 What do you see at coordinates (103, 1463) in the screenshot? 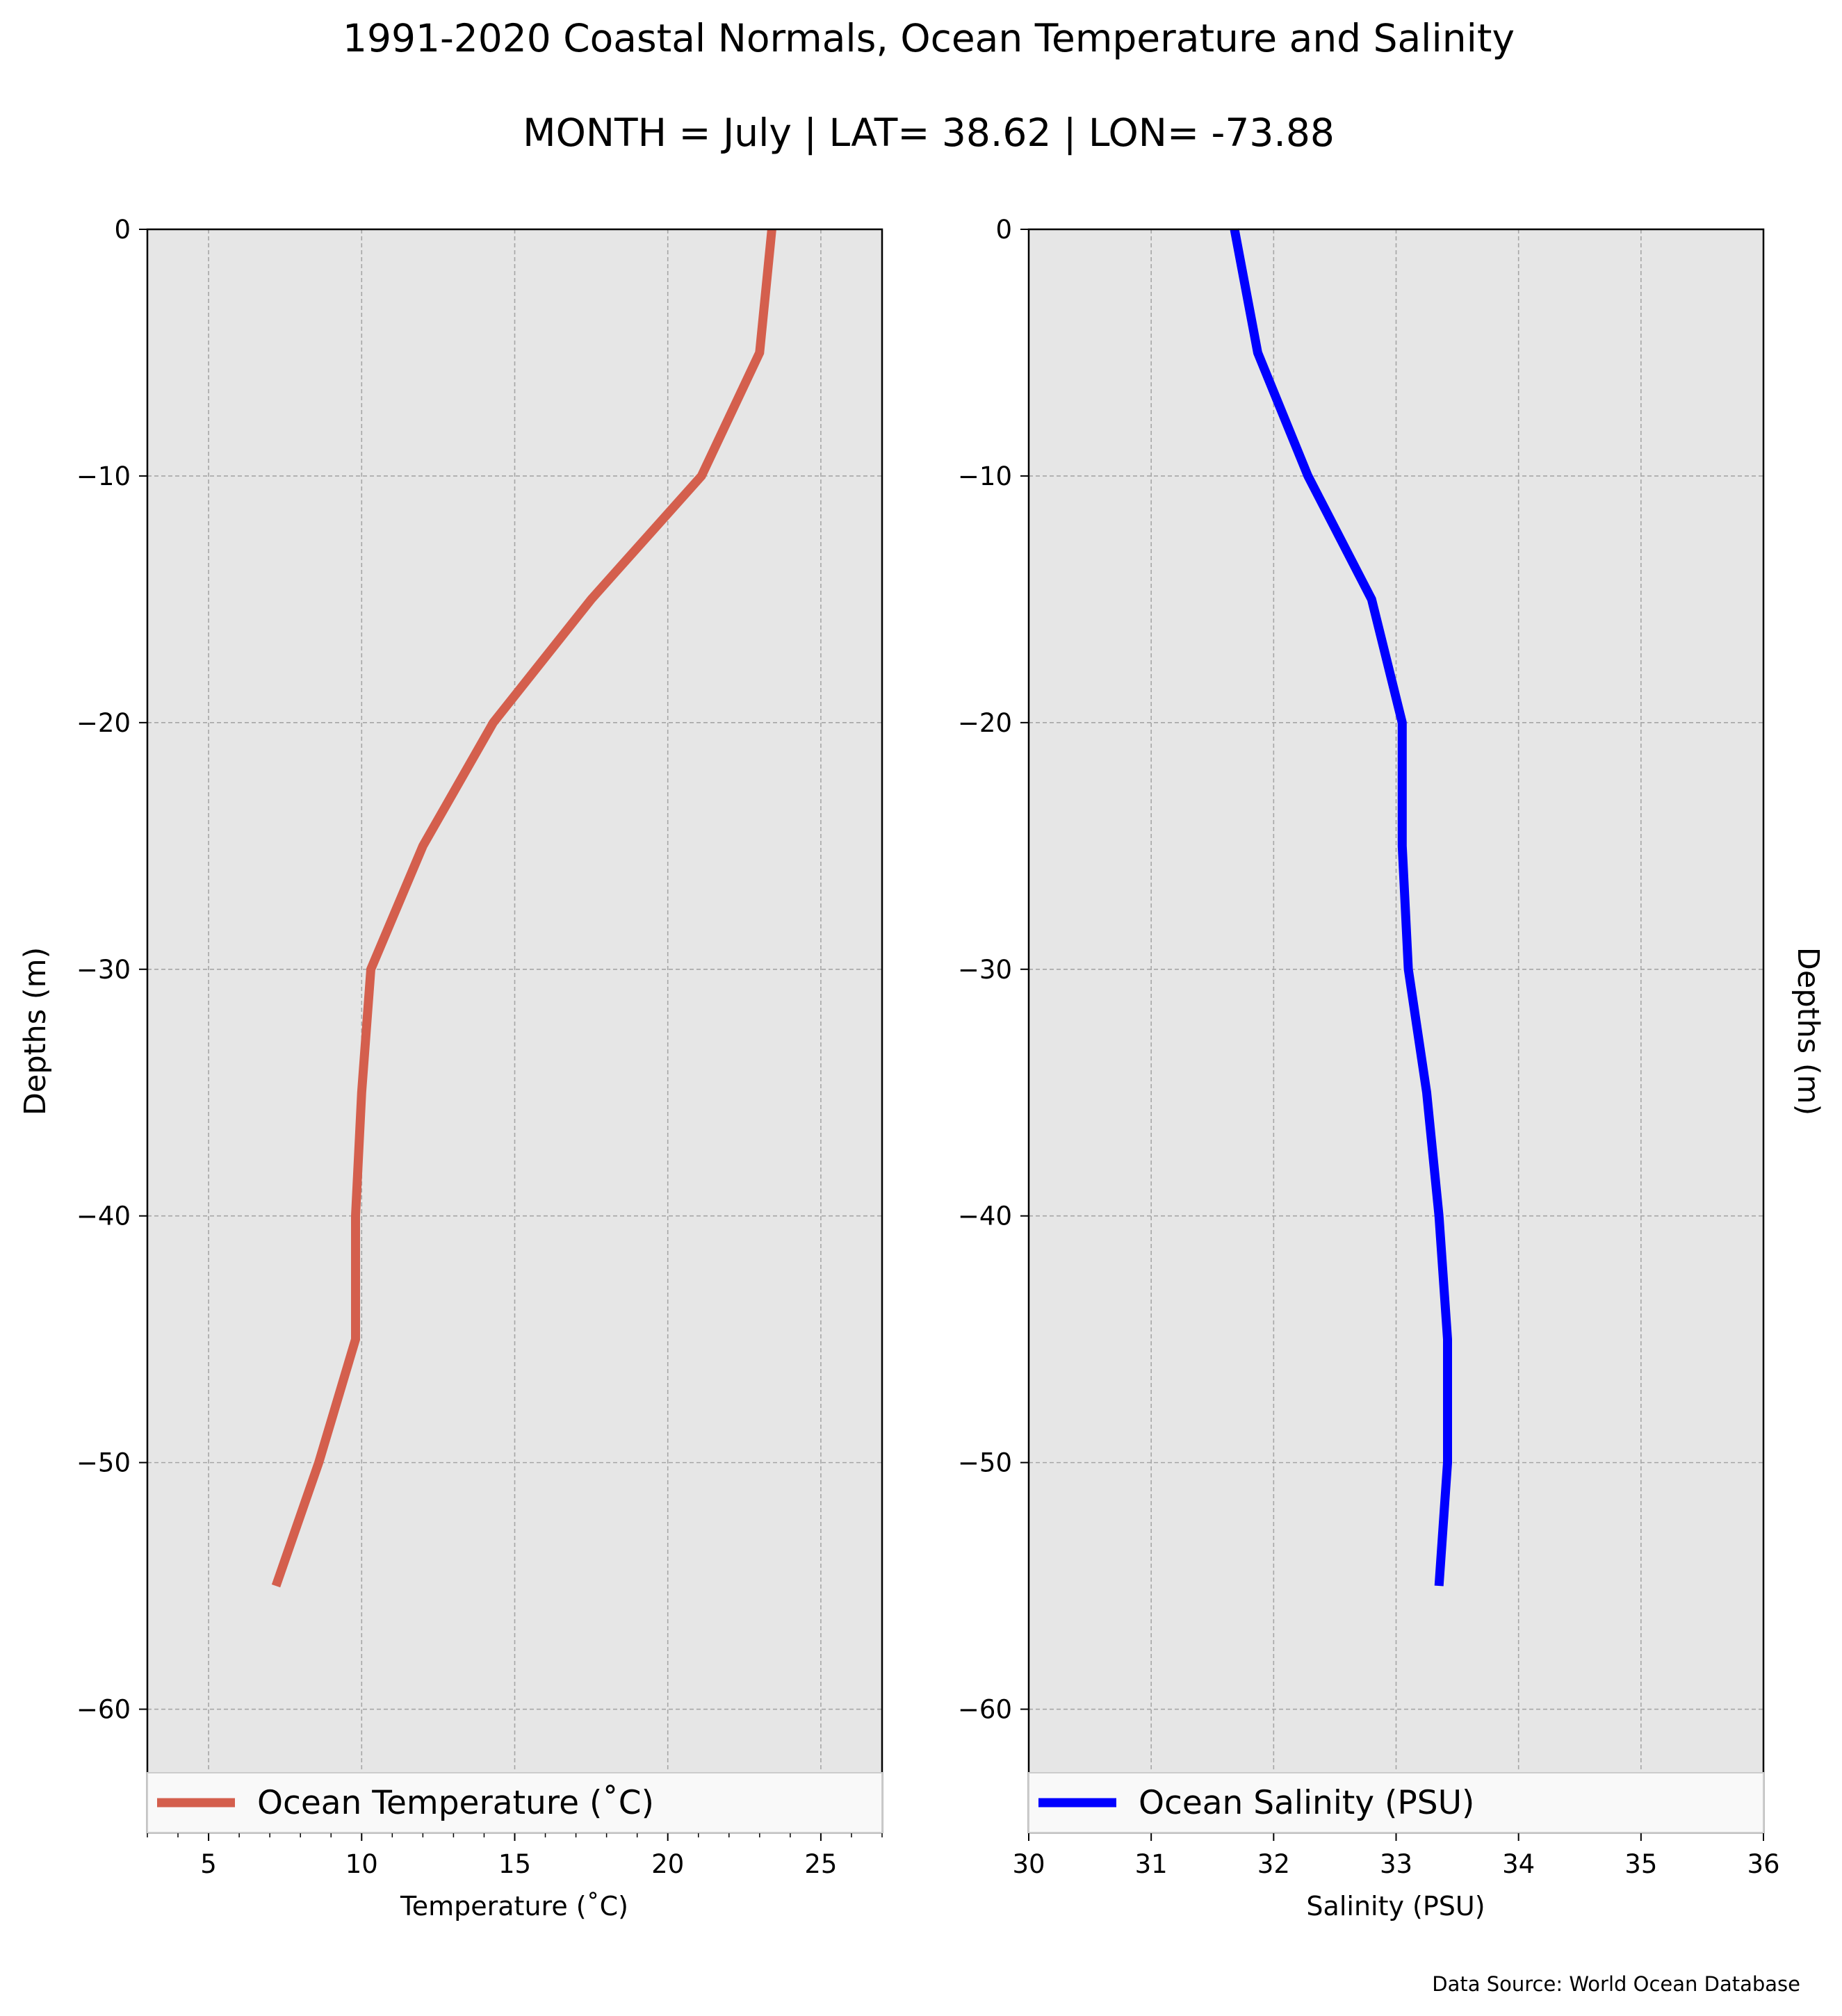
I see `temperature-y-tick-label: −50` at bounding box center [103, 1463].